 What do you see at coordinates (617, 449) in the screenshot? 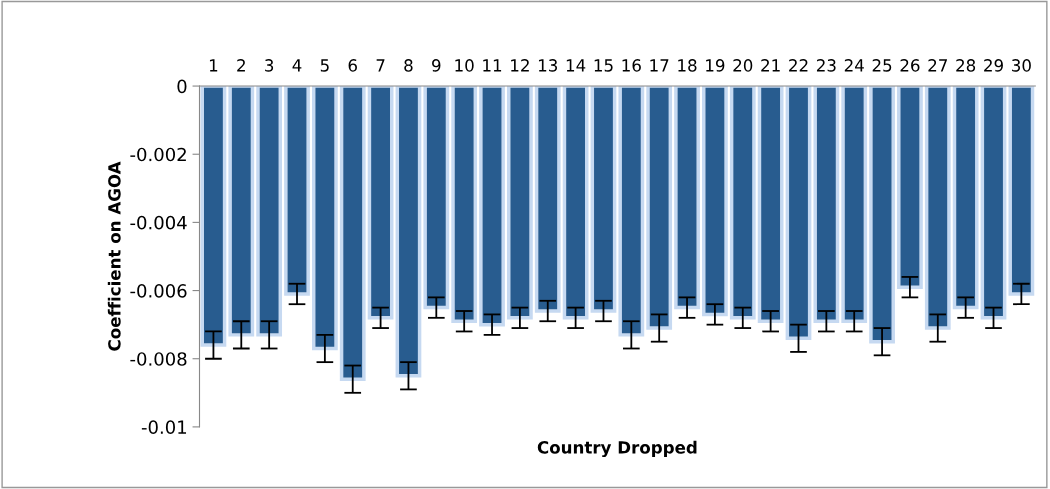
I see `x-axis-title: Country Dropped` at bounding box center [617, 449].